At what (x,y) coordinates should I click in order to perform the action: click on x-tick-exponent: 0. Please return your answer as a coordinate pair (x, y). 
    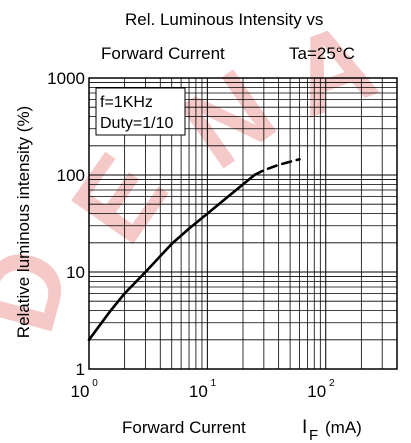
    Looking at the image, I should click on (95, 383).